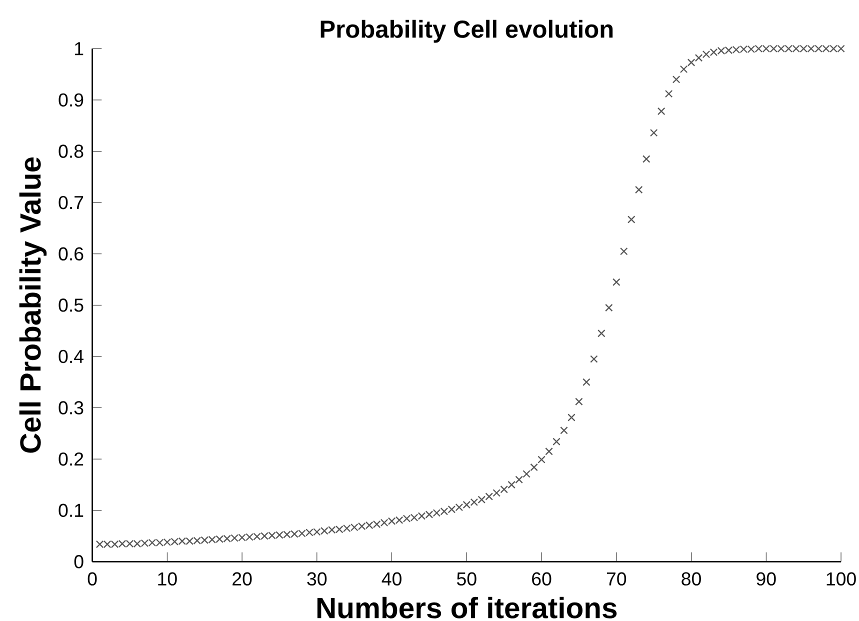  I want to click on x-tick-label: 90, so click(766, 579).